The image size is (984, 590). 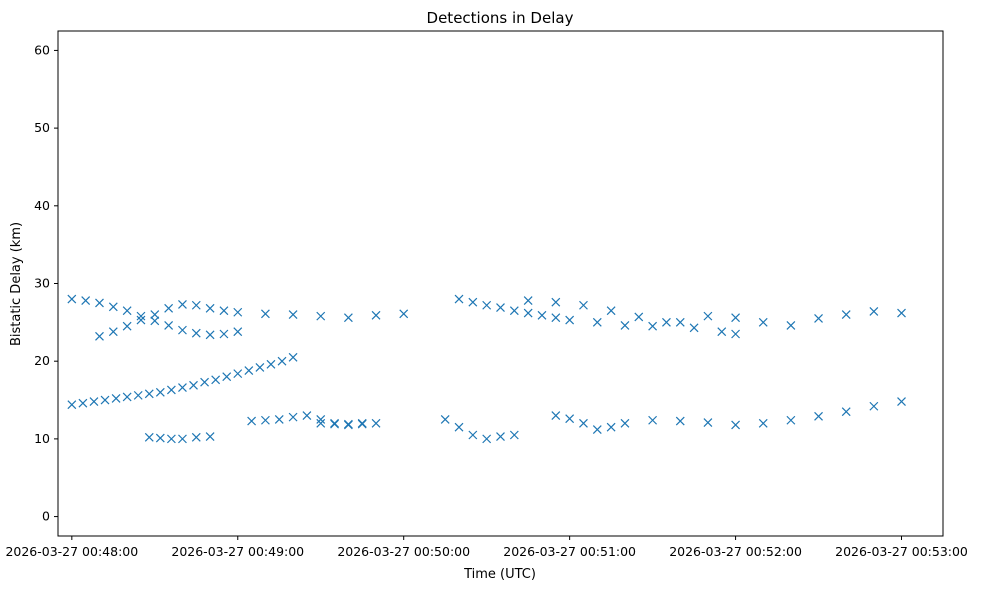 I want to click on y-tick-label: 40, so click(x=42, y=205).